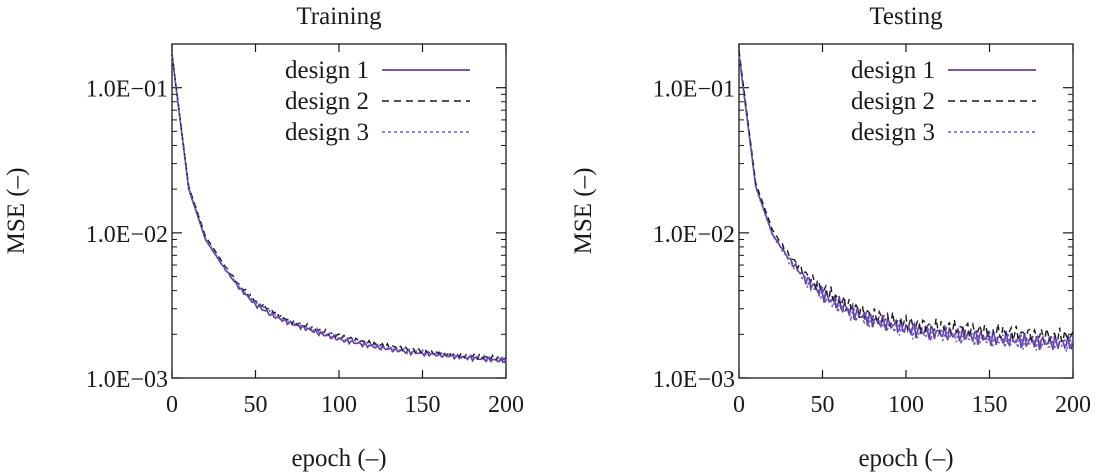  What do you see at coordinates (823, 405) in the screenshot?
I see `testing-x-tick-label-50: 50` at bounding box center [823, 405].